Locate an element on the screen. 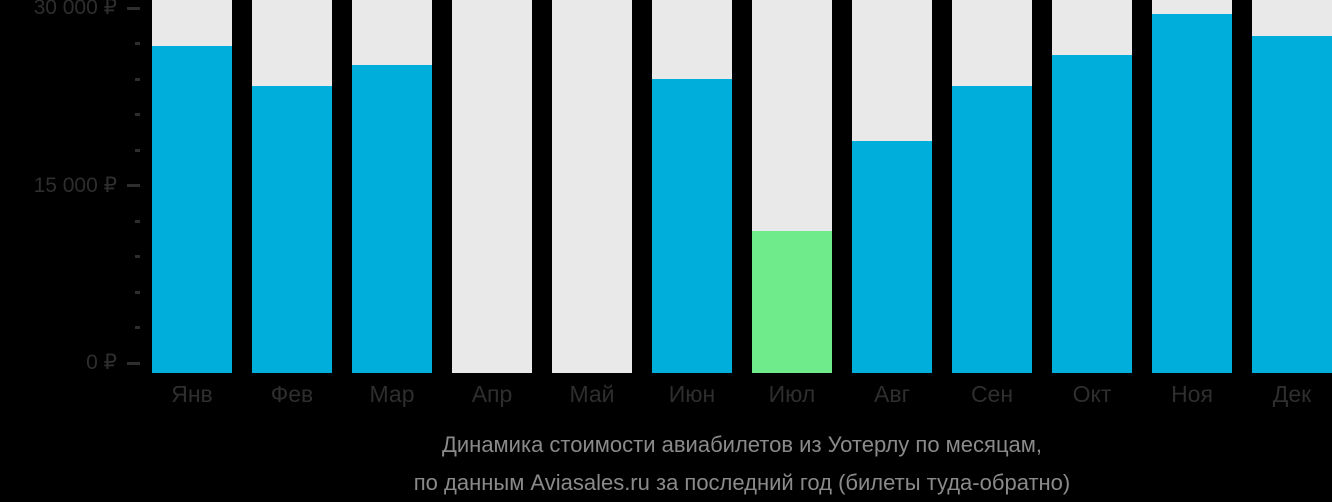  y-axis-label: 30 000 ₽ is located at coordinates (75, 9).